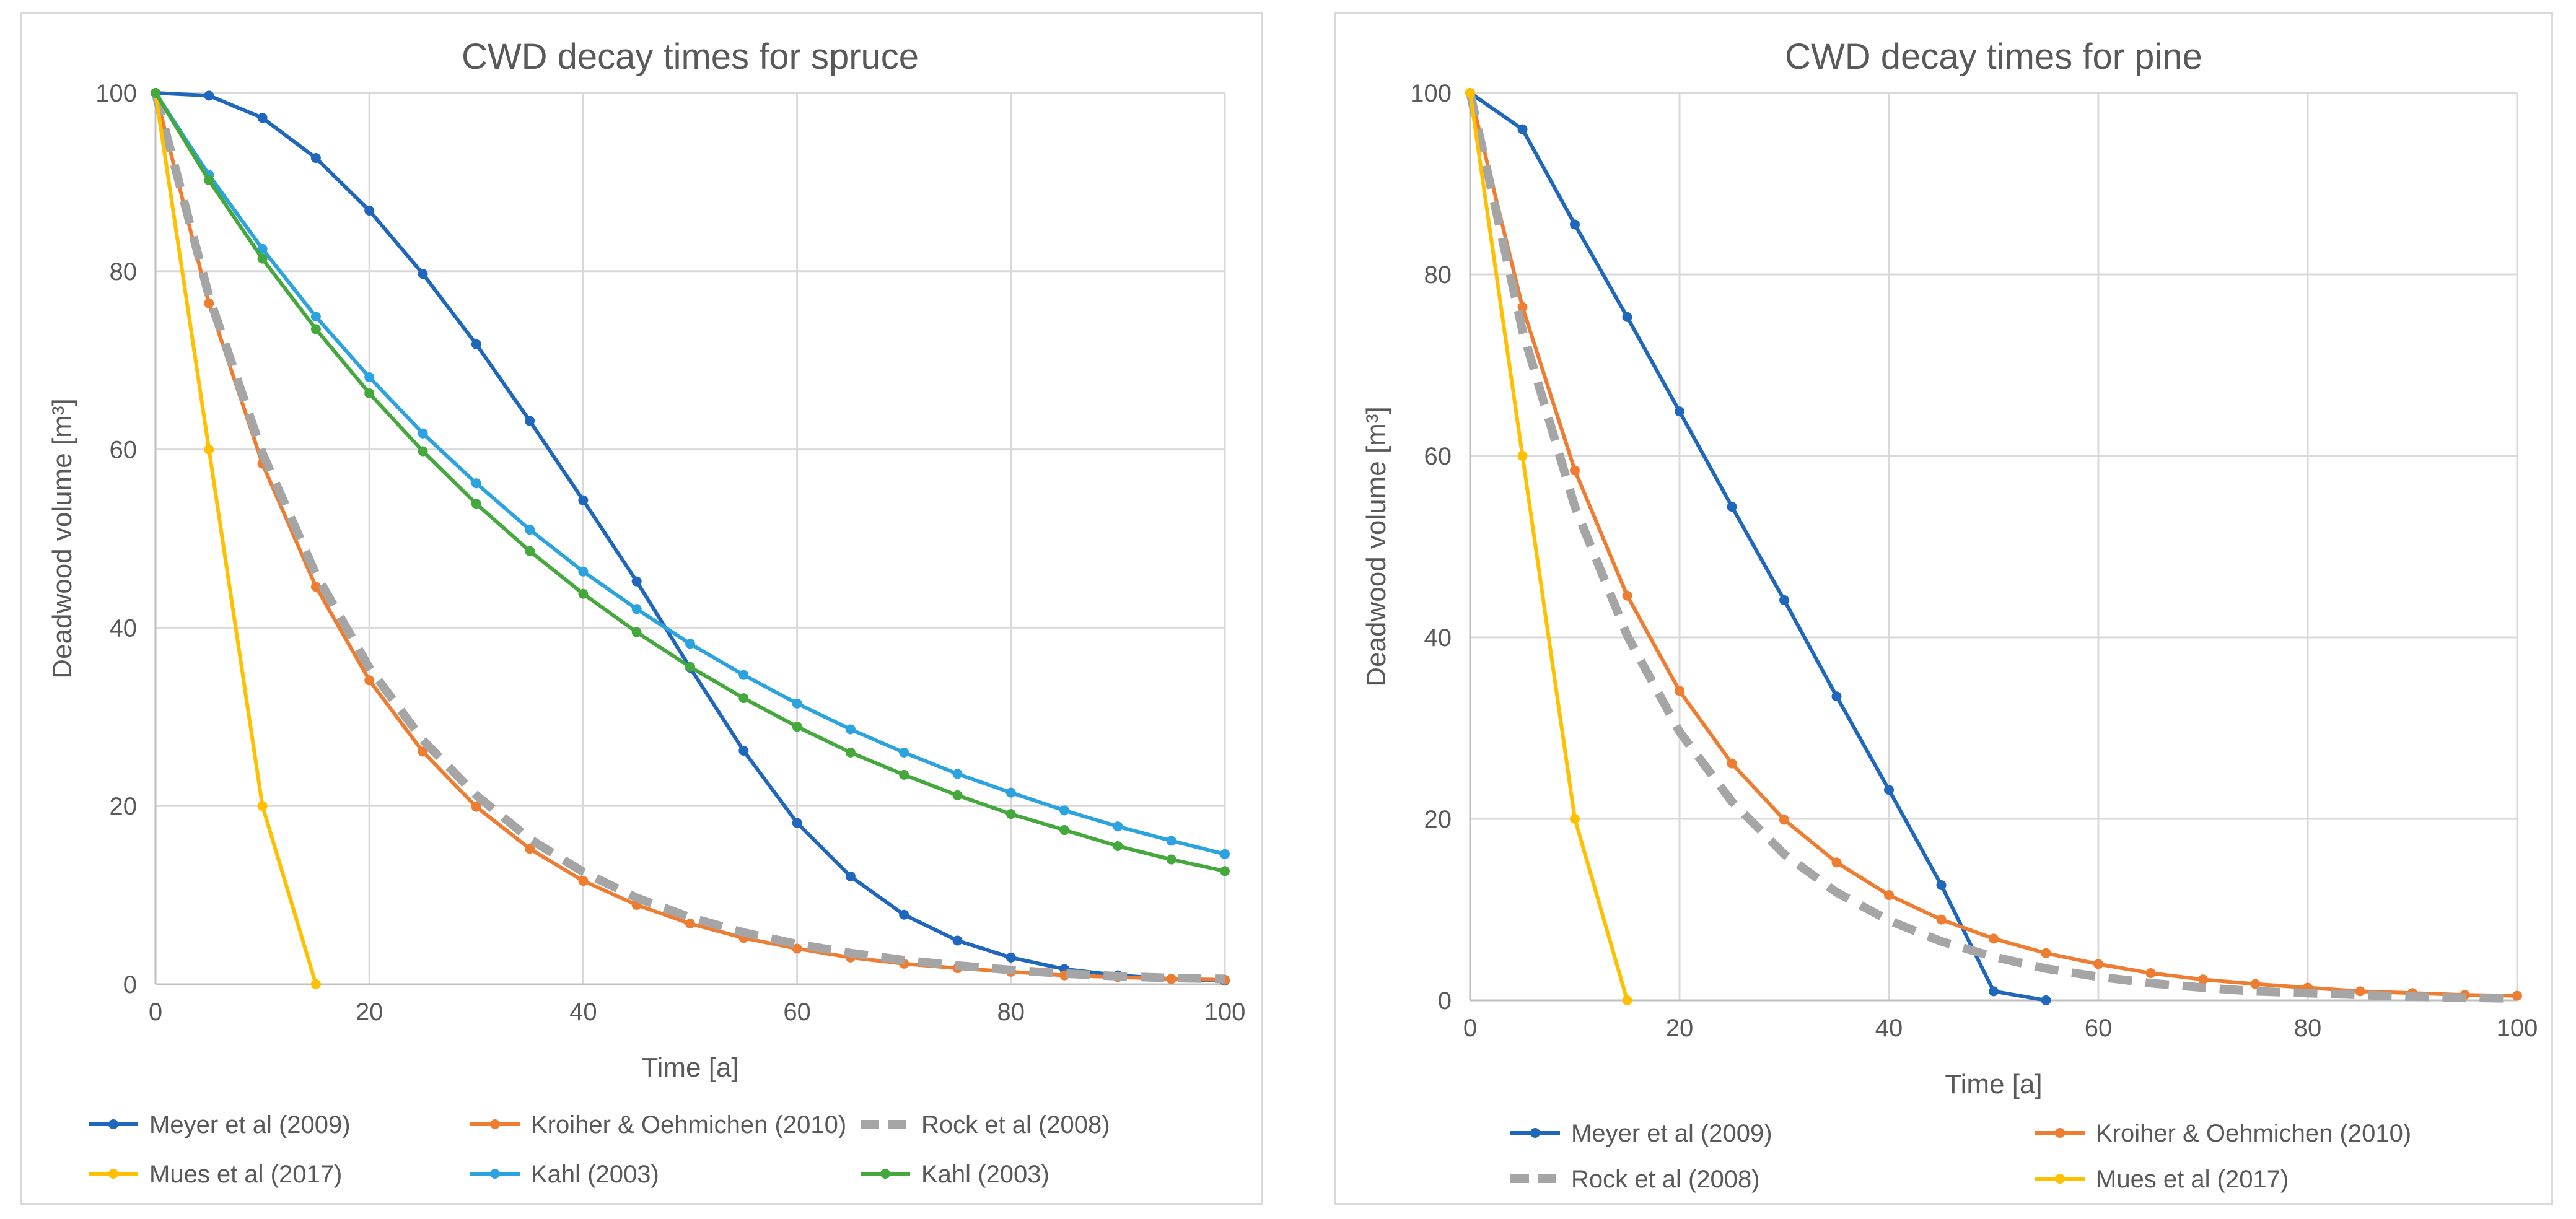 This screenshot has height=1219, width=2576. Describe the element at coordinates (1445, 1001) in the screenshot. I see `y-tick-label: 0` at that location.